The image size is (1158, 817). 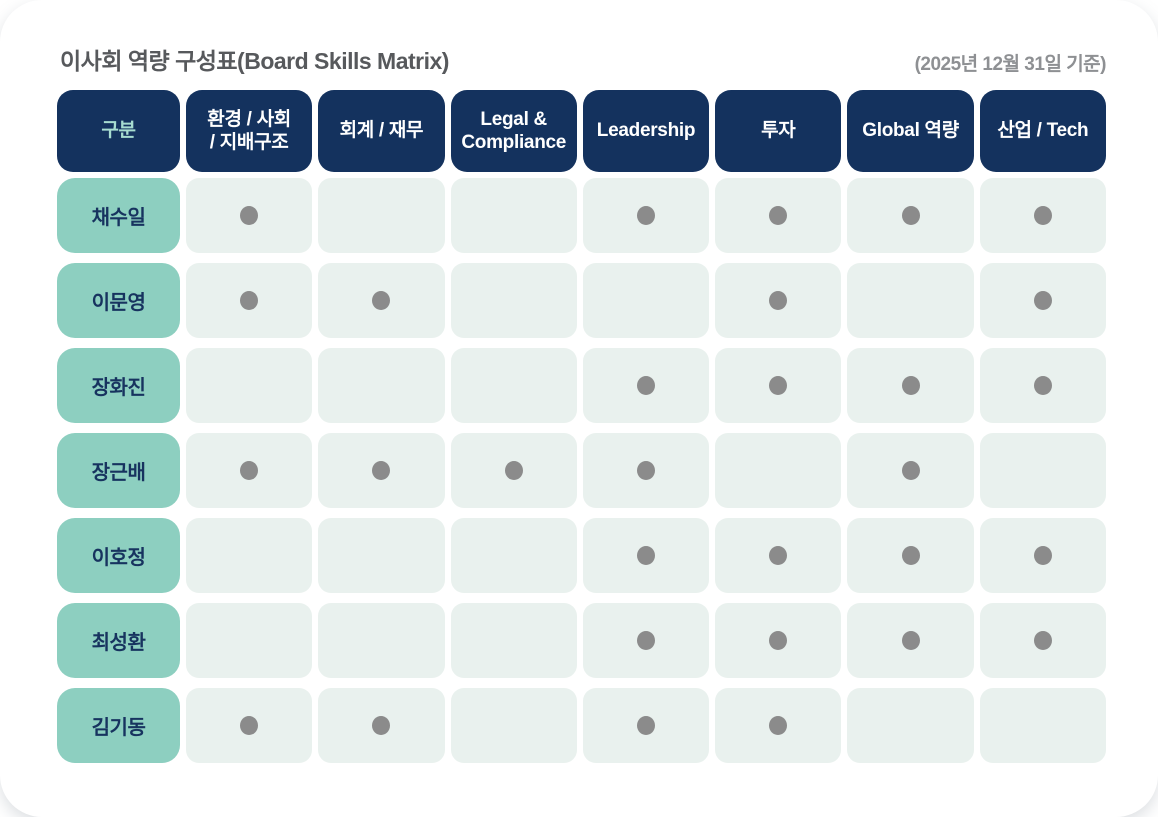 I want to click on matrix-row: 김기동, so click(x=581, y=725).